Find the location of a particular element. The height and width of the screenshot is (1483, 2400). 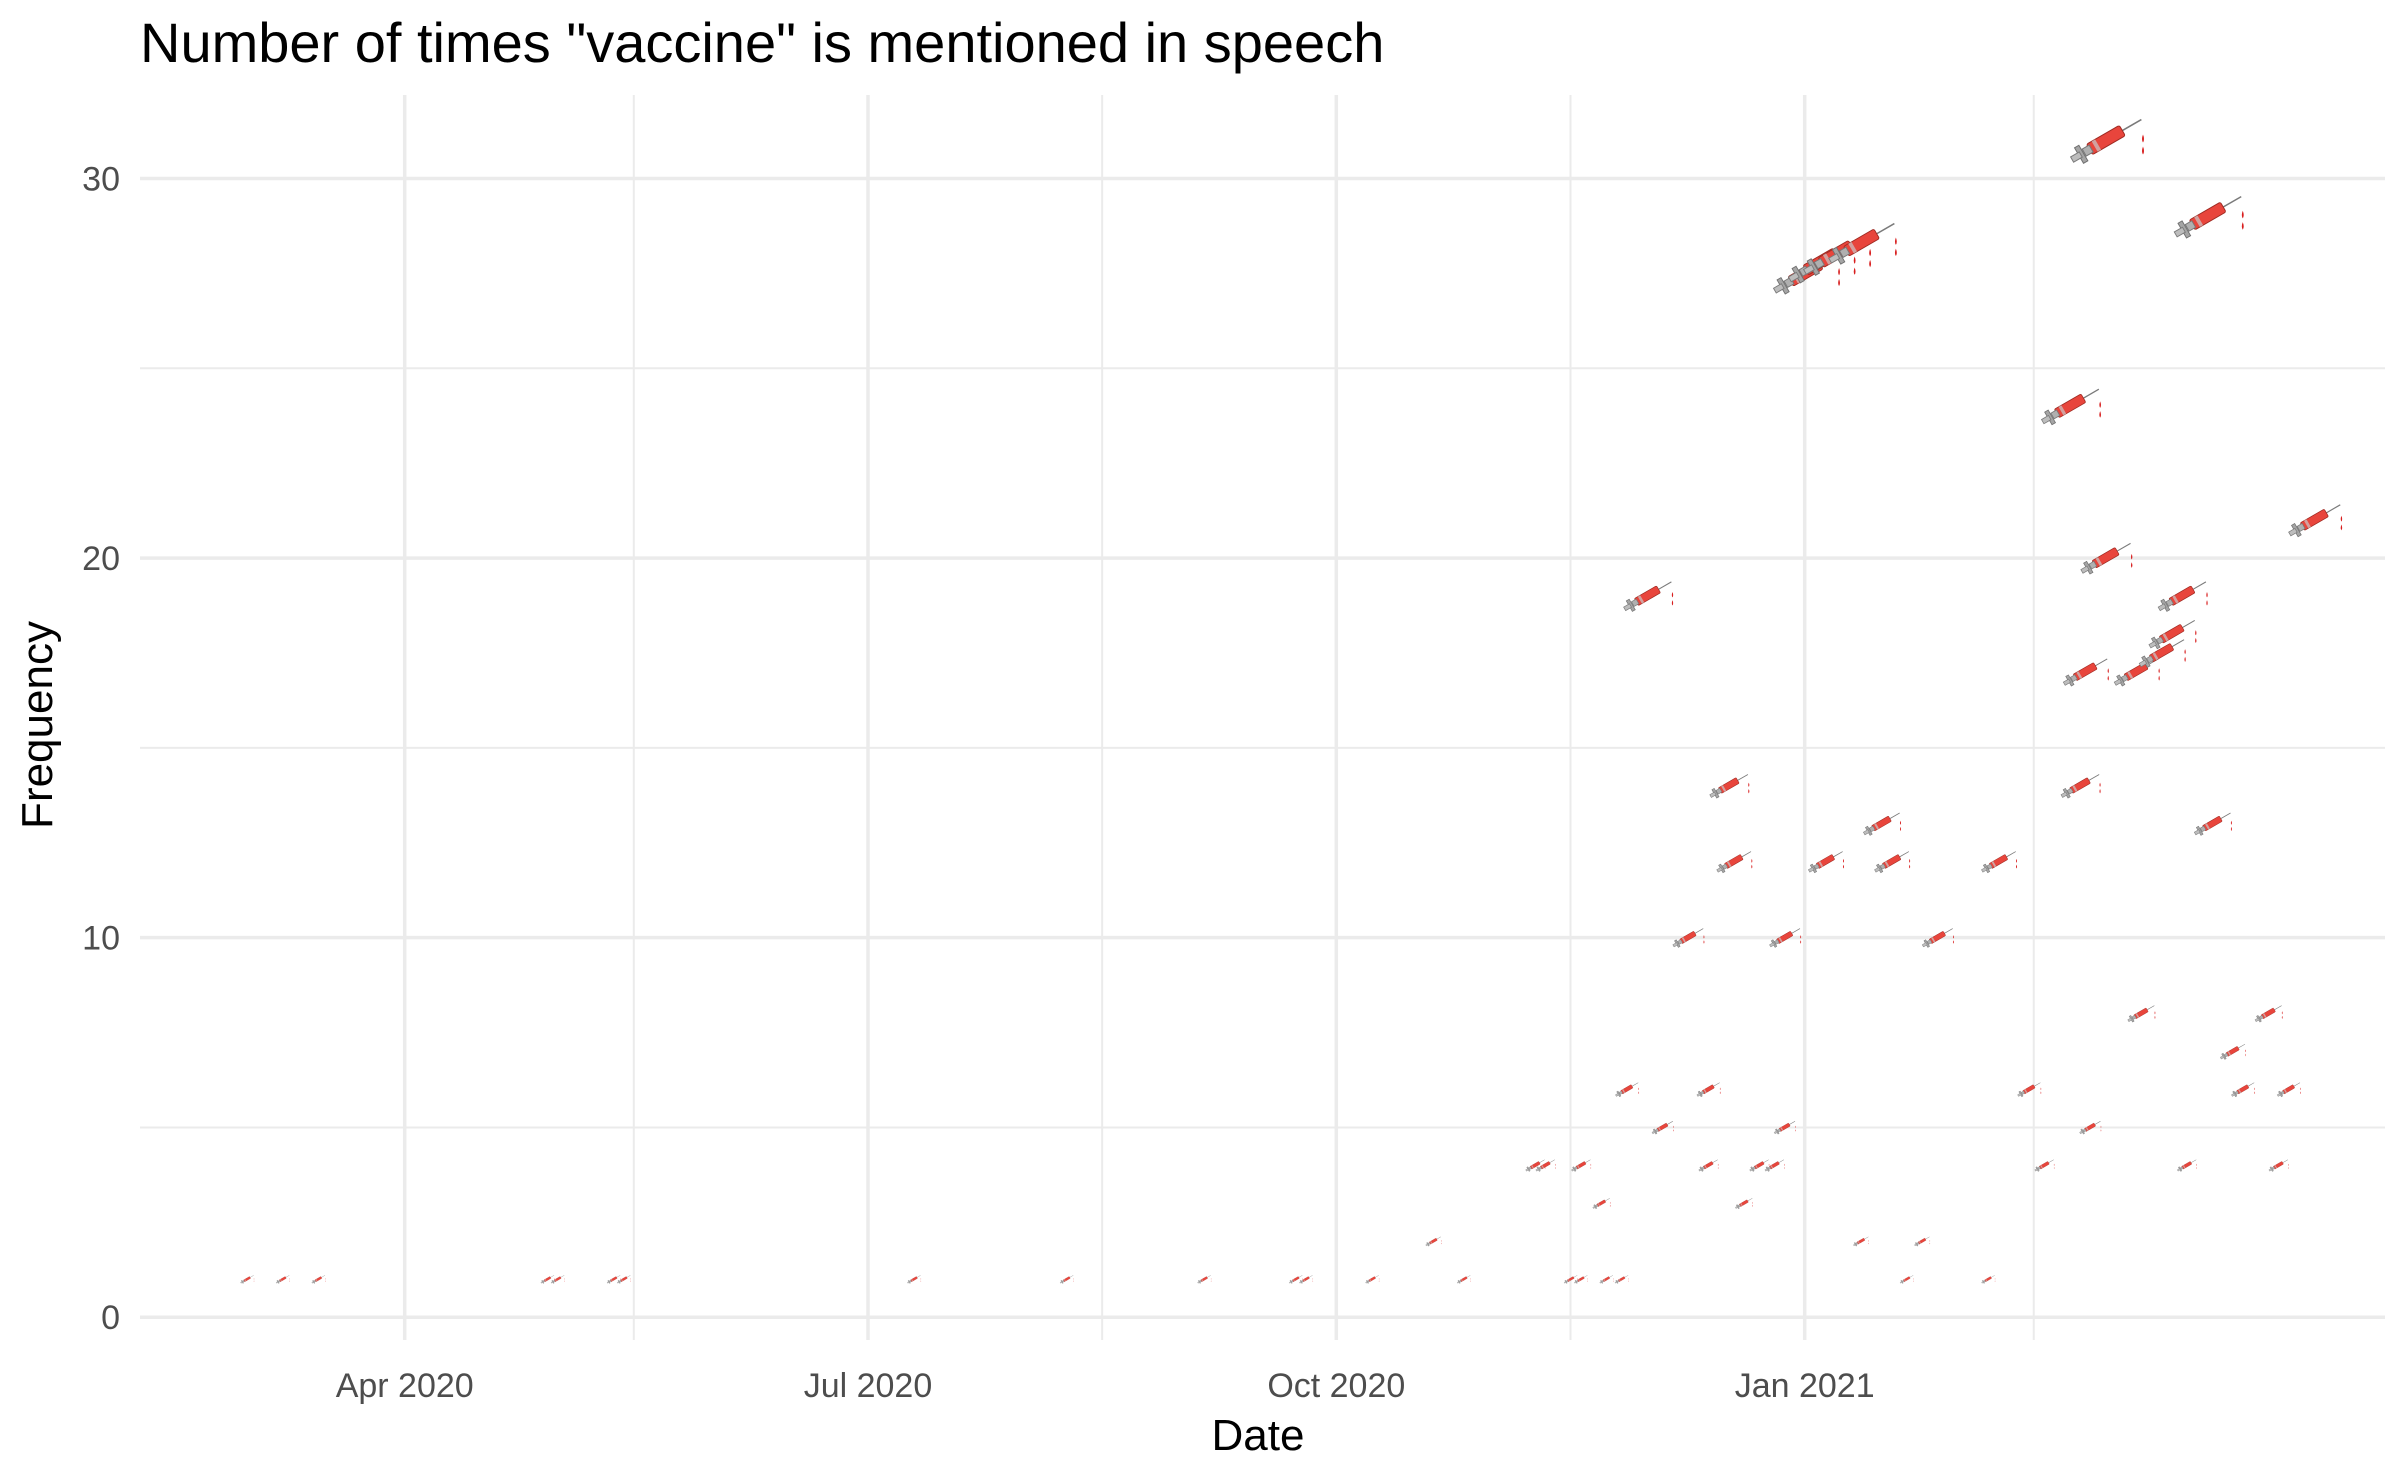

x-axis-title: Date is located at coordinates (1258, 1435).